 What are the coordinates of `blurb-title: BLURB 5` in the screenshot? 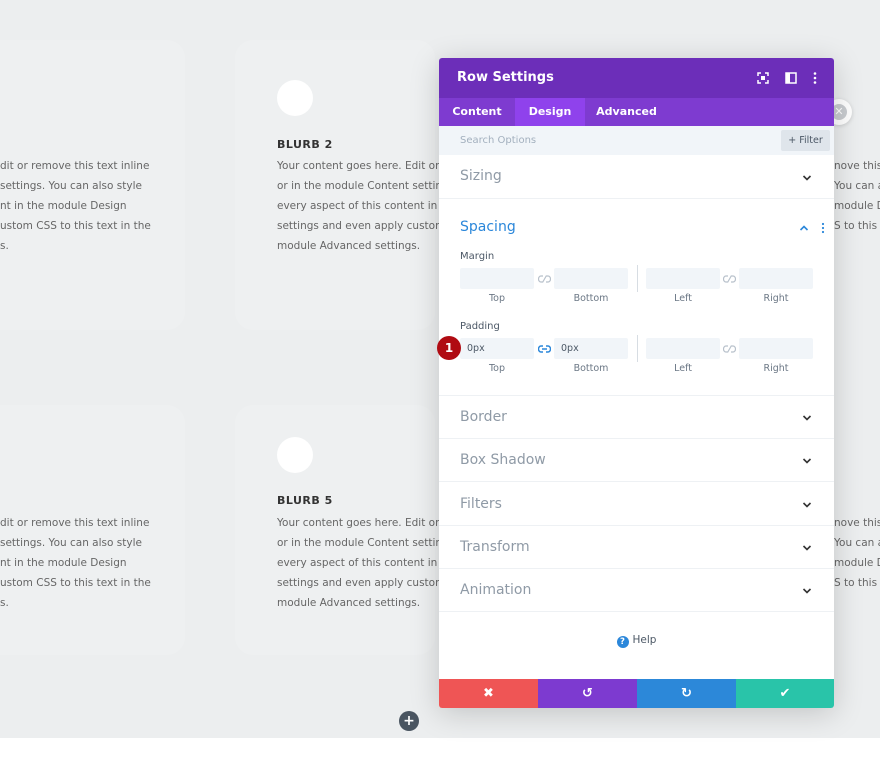 It's located at (305, 500).